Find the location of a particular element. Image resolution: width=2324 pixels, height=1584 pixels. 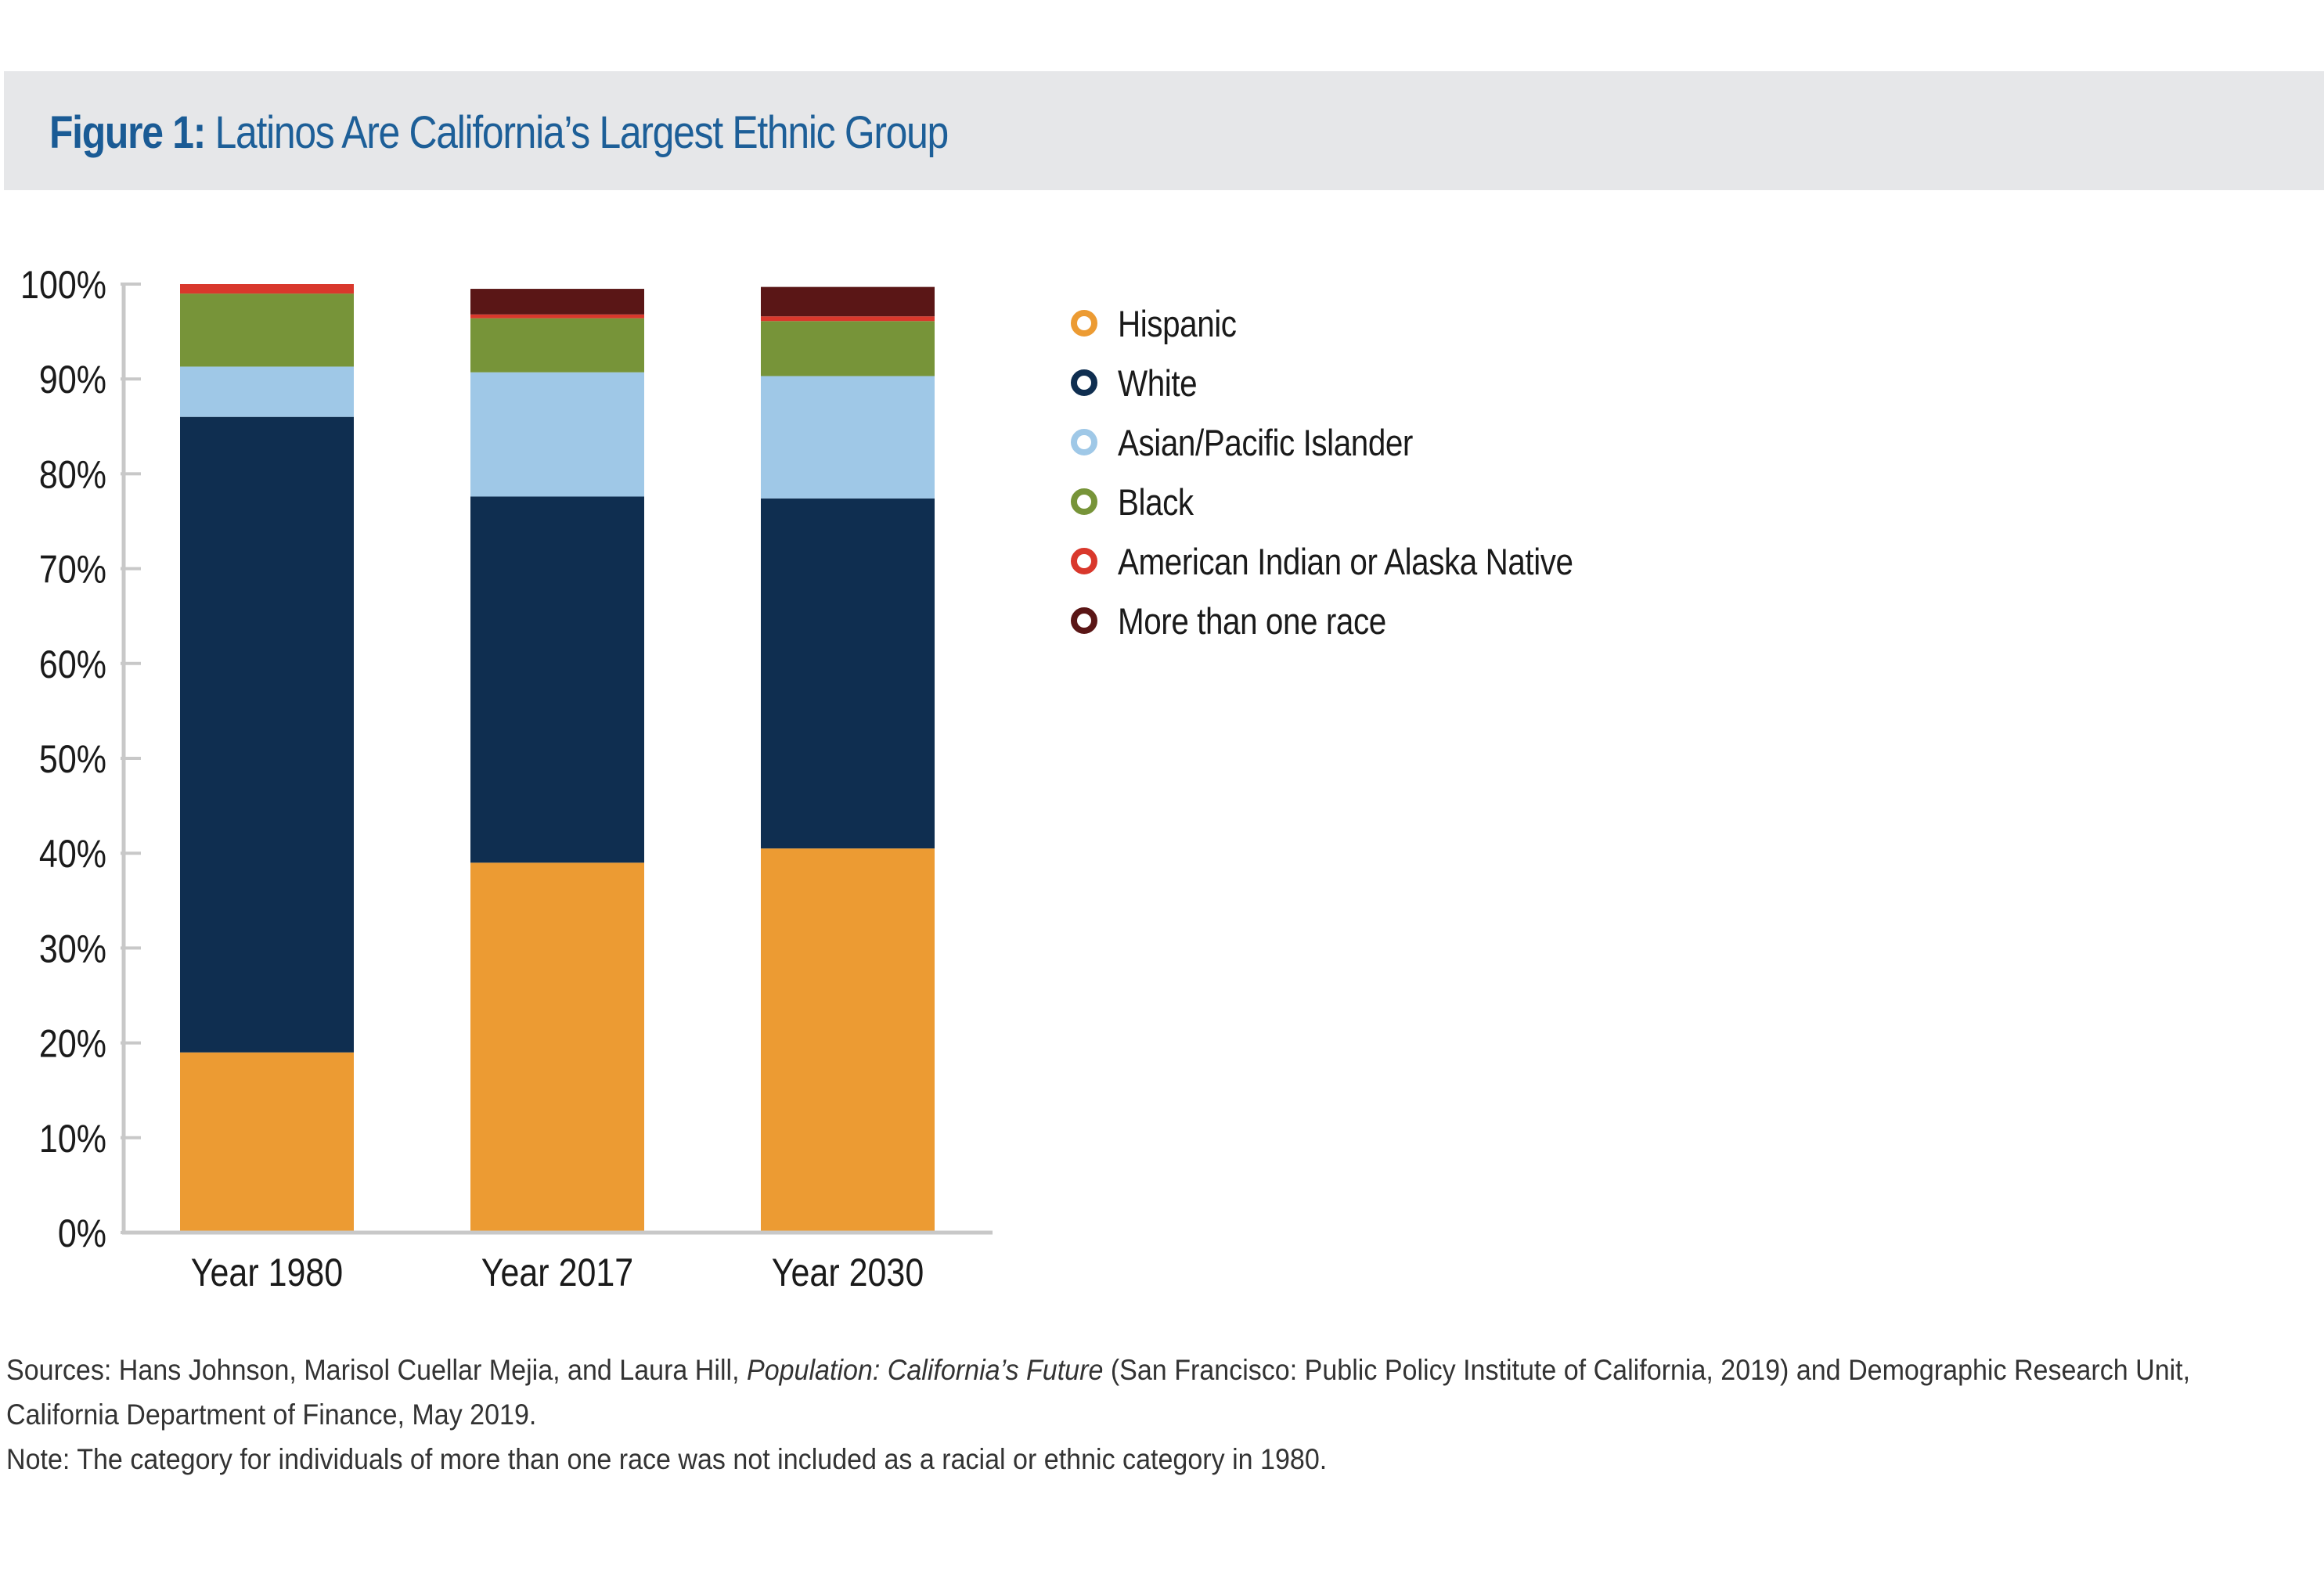

bar-segment-year-2030-asian-pacific-islander is located at coordinates (848, 437).